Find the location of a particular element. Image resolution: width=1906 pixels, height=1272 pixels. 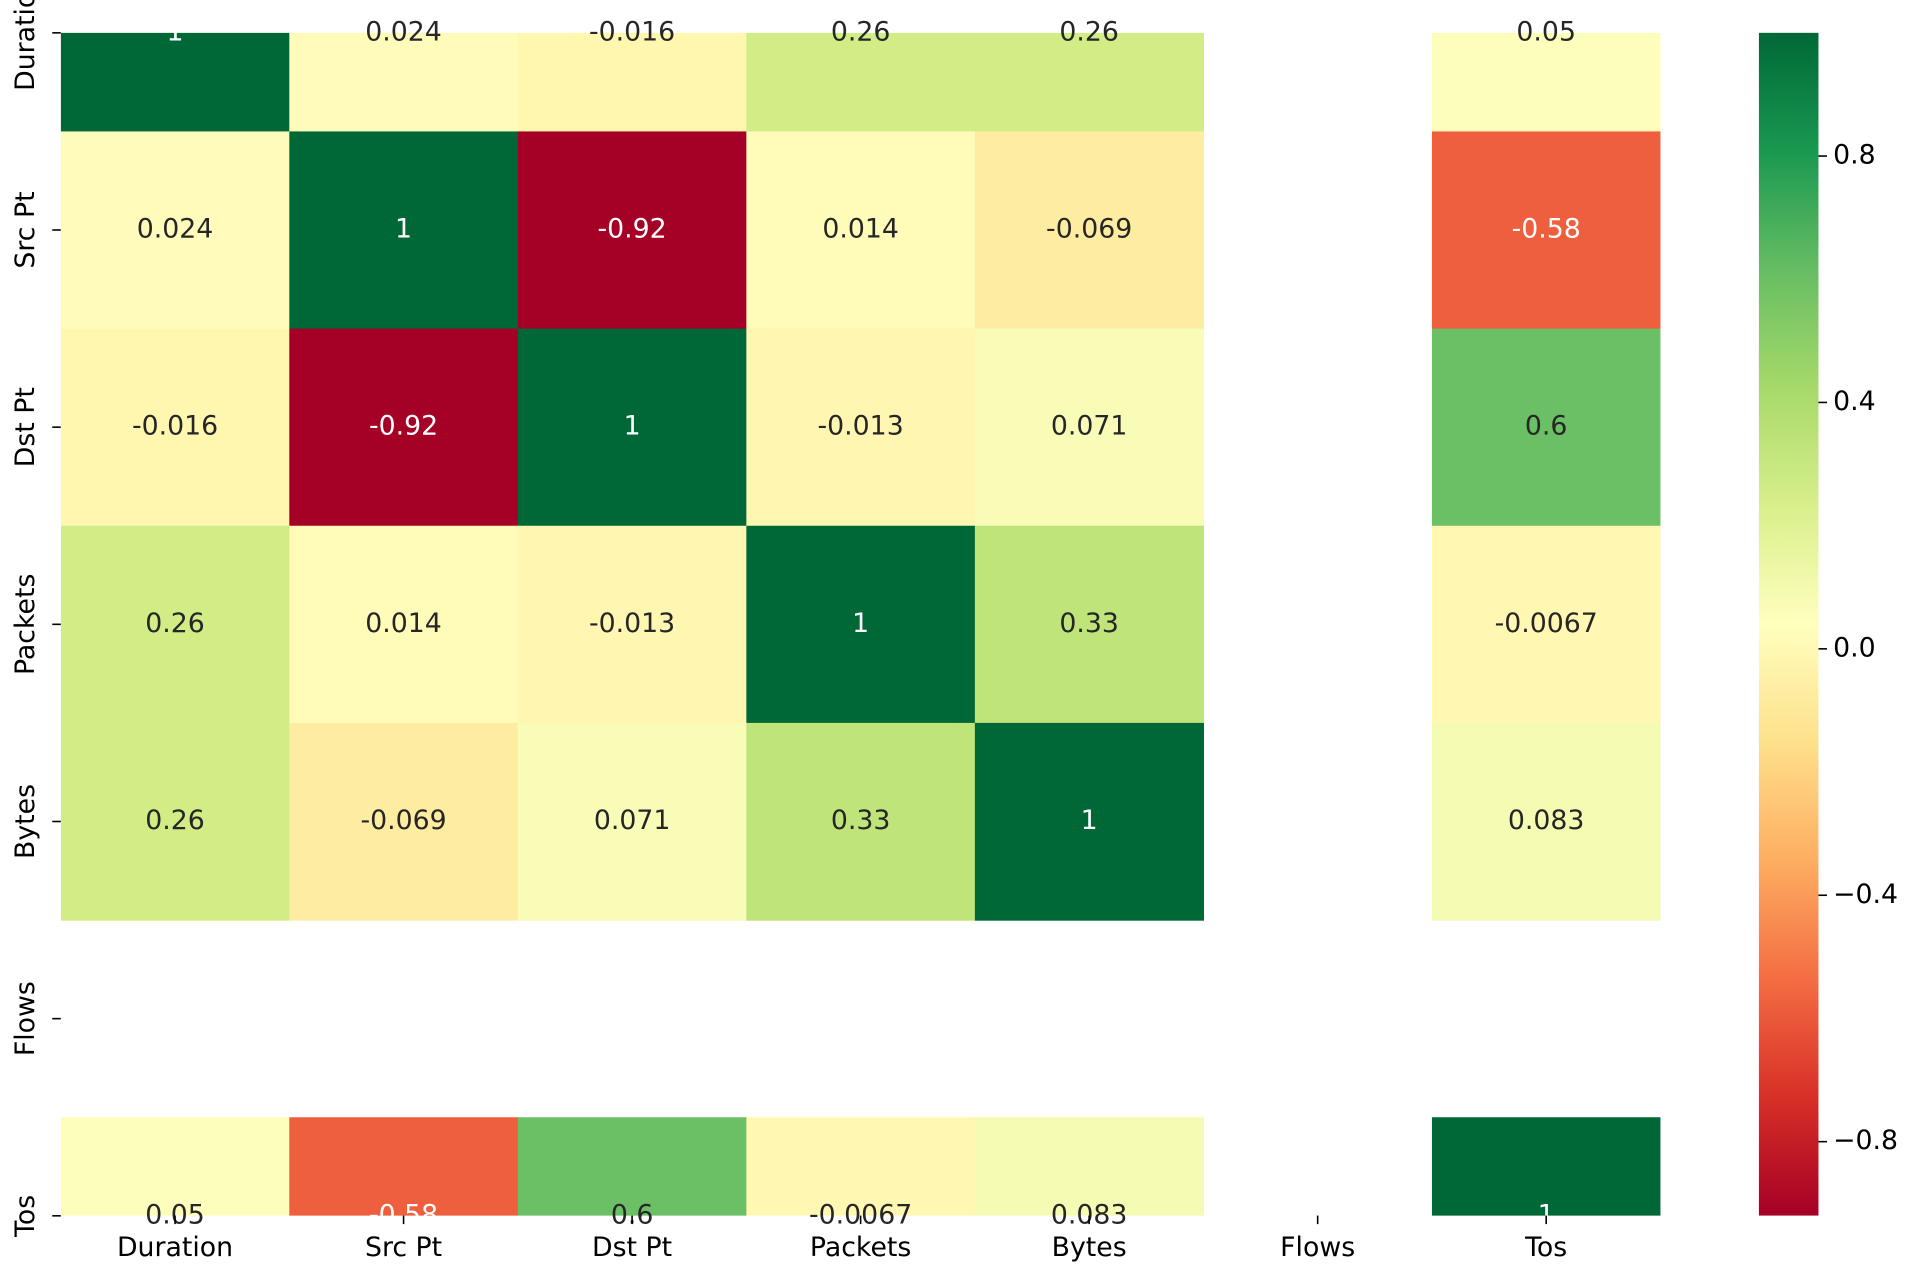

colorbar-tick-label: −0.8 is located at coordinates (1865, 1140).